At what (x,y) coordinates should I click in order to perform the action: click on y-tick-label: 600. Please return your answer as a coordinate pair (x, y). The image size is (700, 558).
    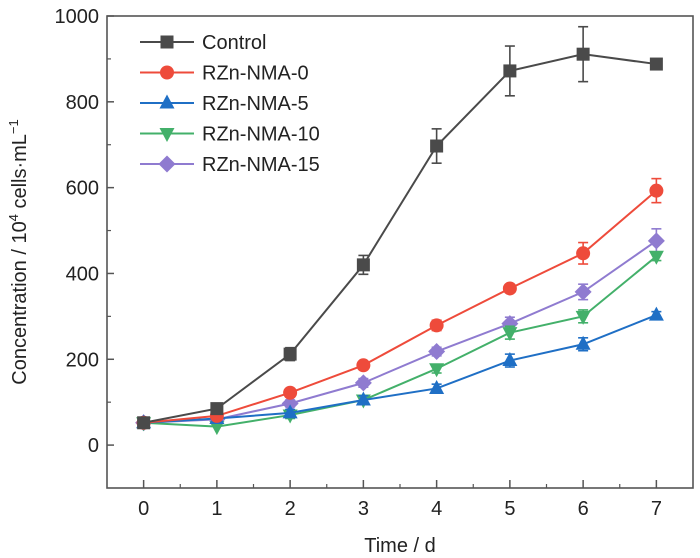
    Looking at the image, I should click on (82, 189).